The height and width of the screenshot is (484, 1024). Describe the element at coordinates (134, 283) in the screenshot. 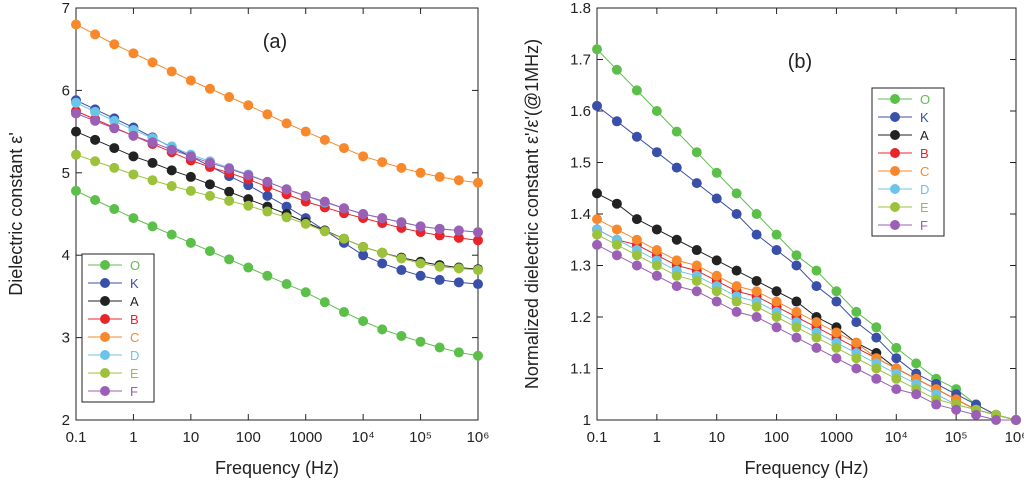

I see `legend-label: K` at that location.